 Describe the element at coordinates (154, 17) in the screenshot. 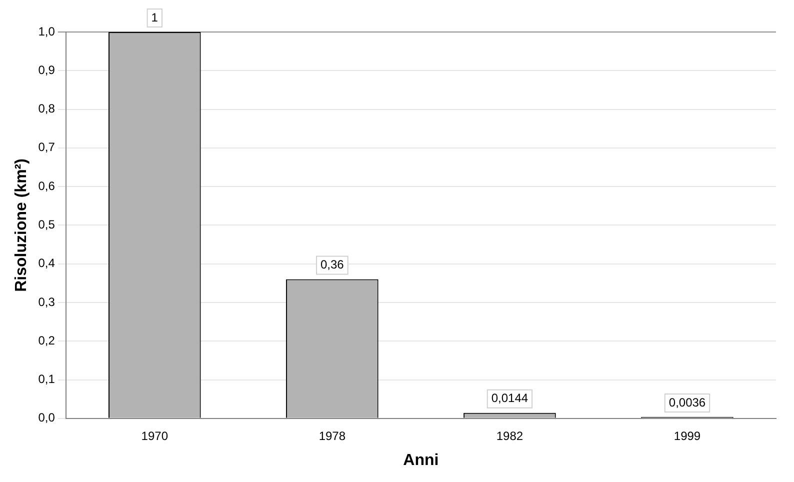

I see `data-label: 1` at that location.